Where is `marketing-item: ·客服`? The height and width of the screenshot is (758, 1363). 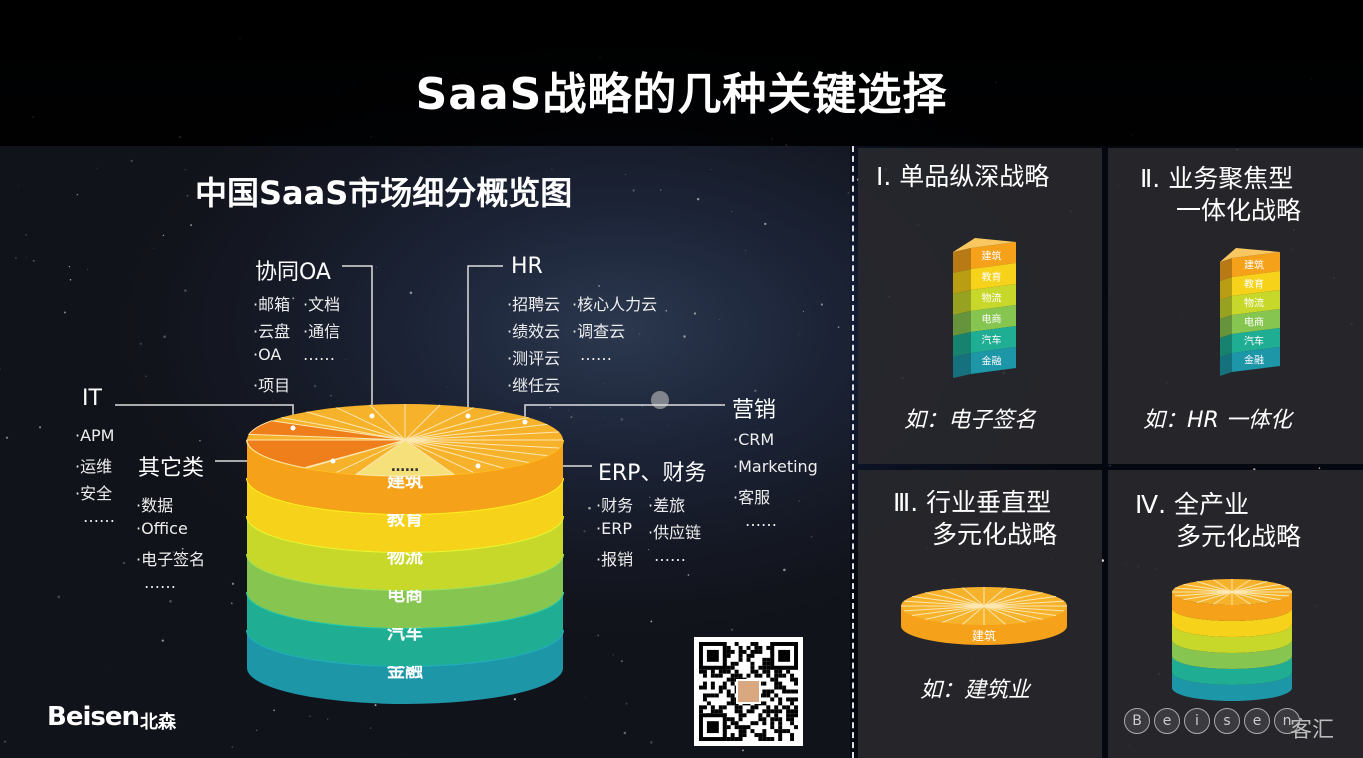
marketing-item: ·客服 is located at coordinates (752, 497).